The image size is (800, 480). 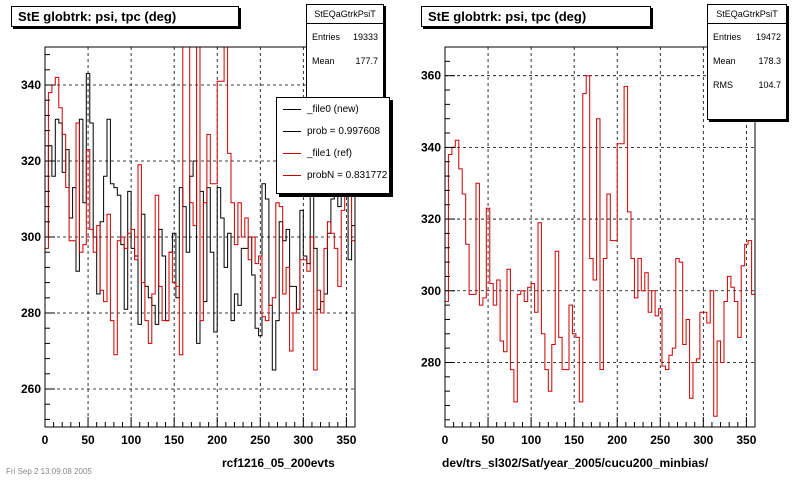 I want to click on stats-rms-value: 104.7, so click(x=769, y=85).